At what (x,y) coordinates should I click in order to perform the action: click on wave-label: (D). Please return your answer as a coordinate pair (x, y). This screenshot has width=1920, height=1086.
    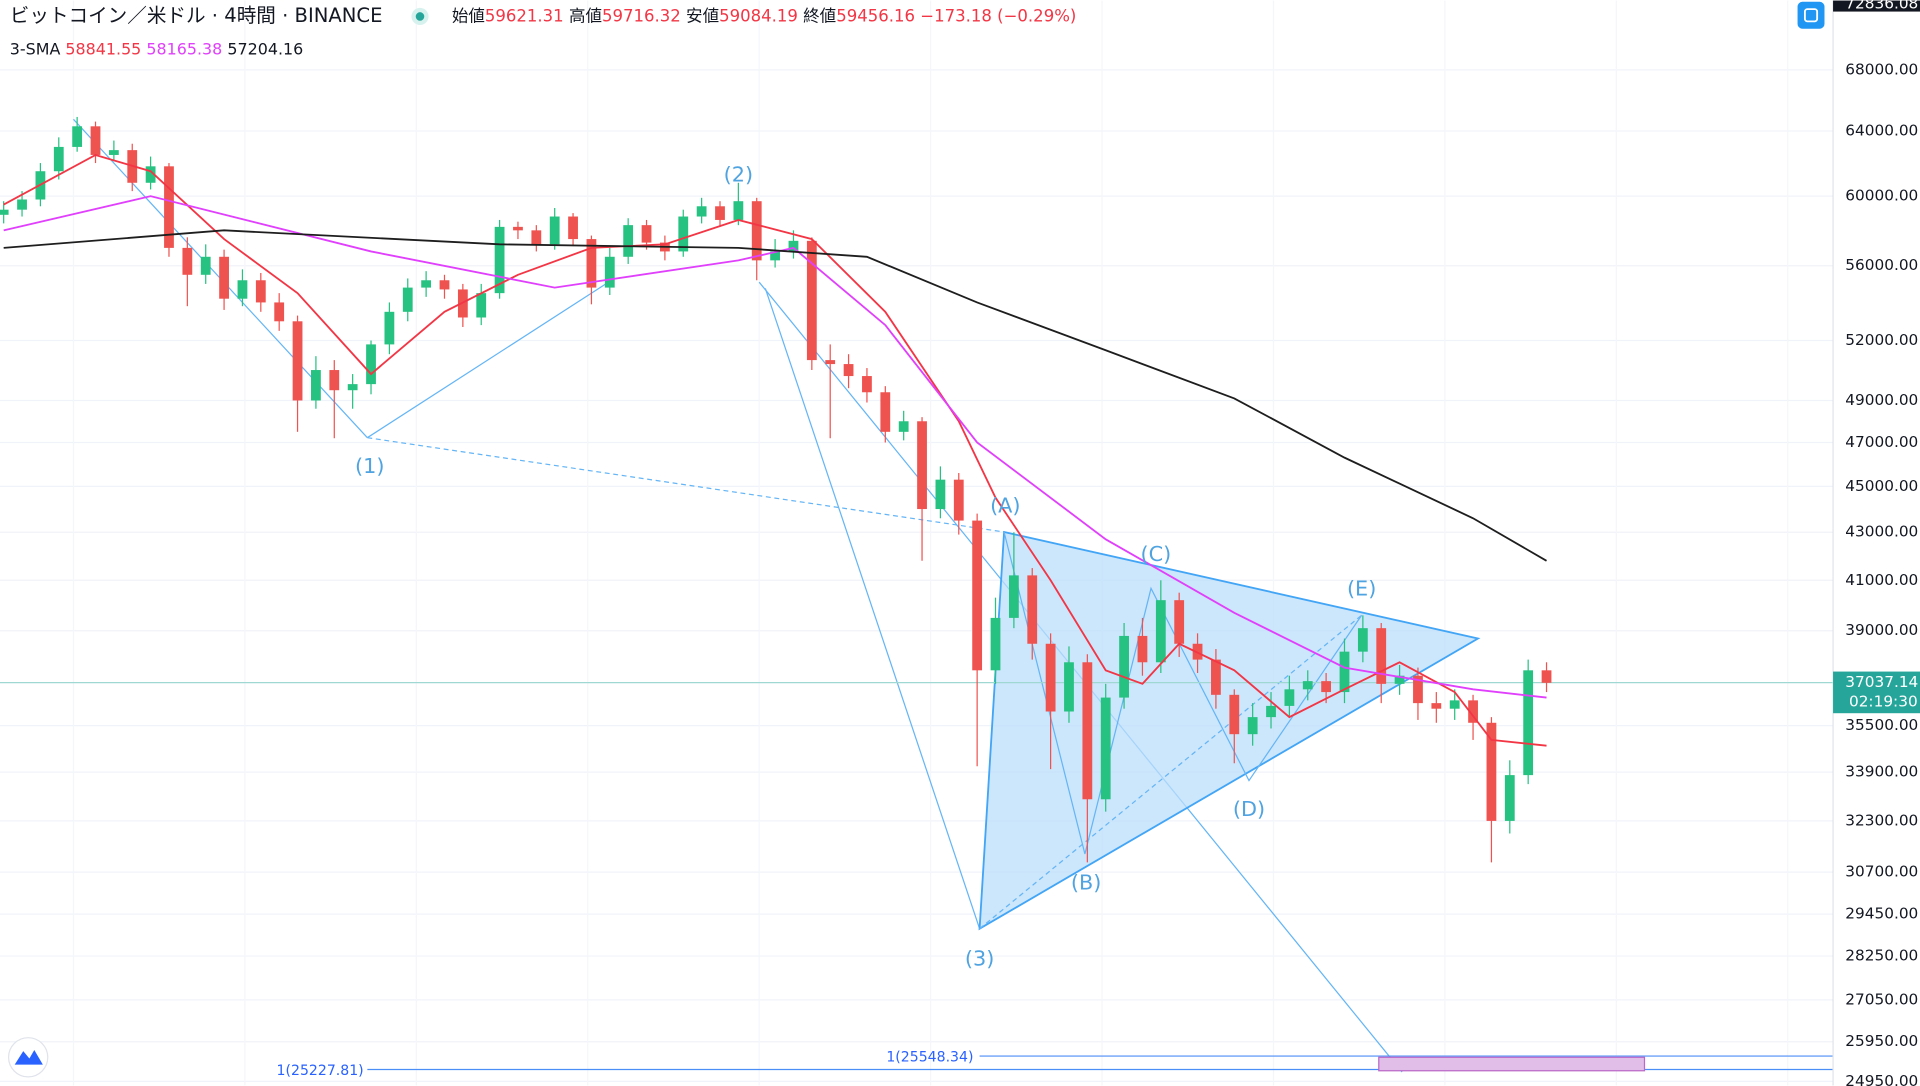
    Looking at the image, I should click on (1249, 809).